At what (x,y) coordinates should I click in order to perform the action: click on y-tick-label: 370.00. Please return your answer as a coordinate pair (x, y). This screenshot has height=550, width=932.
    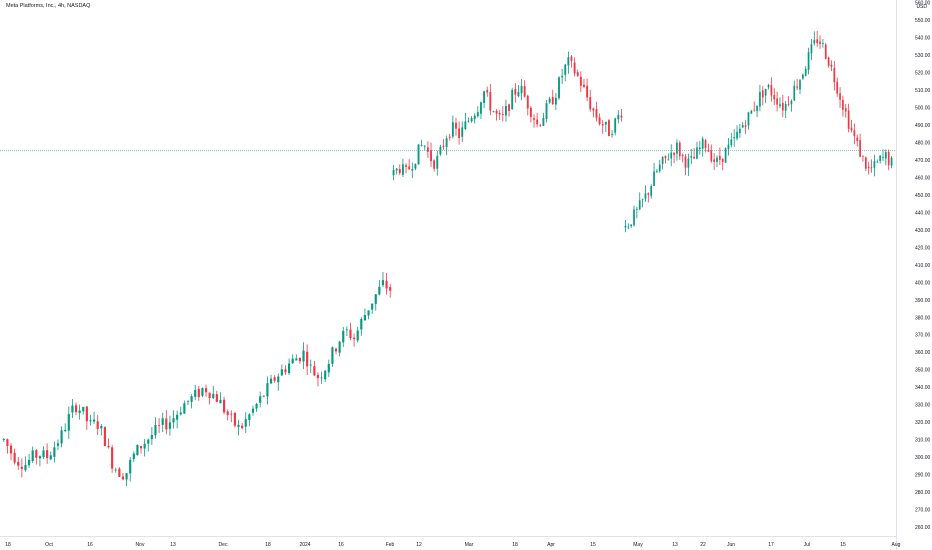
    Looking at the image, I should click on (923, 336).